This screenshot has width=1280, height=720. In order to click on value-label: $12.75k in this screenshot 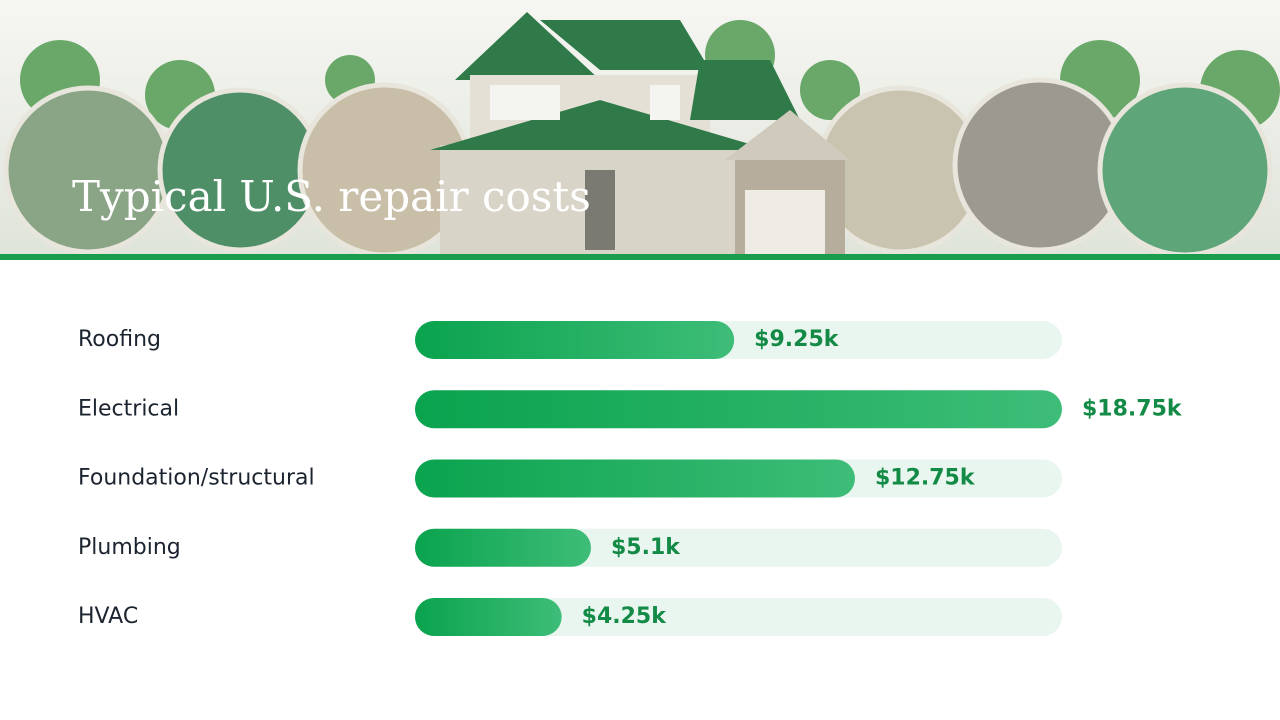, I will do `click(925, 478)`.